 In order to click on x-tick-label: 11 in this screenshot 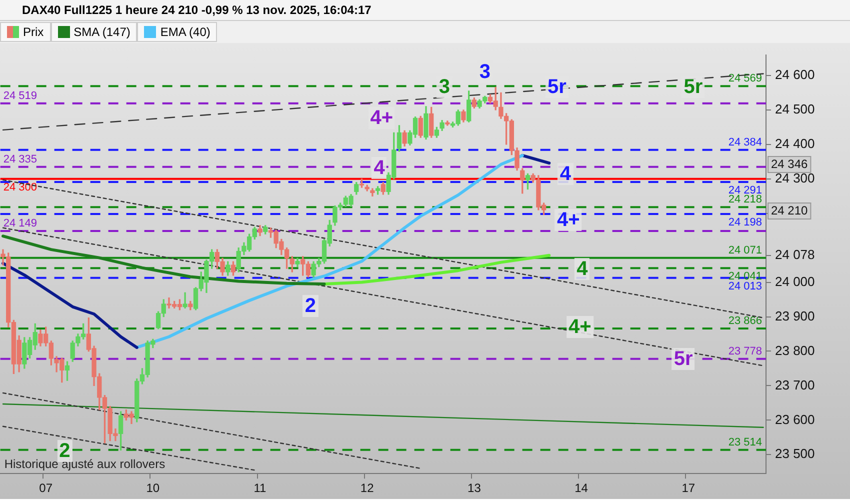, I will do `click(260, 488)`.